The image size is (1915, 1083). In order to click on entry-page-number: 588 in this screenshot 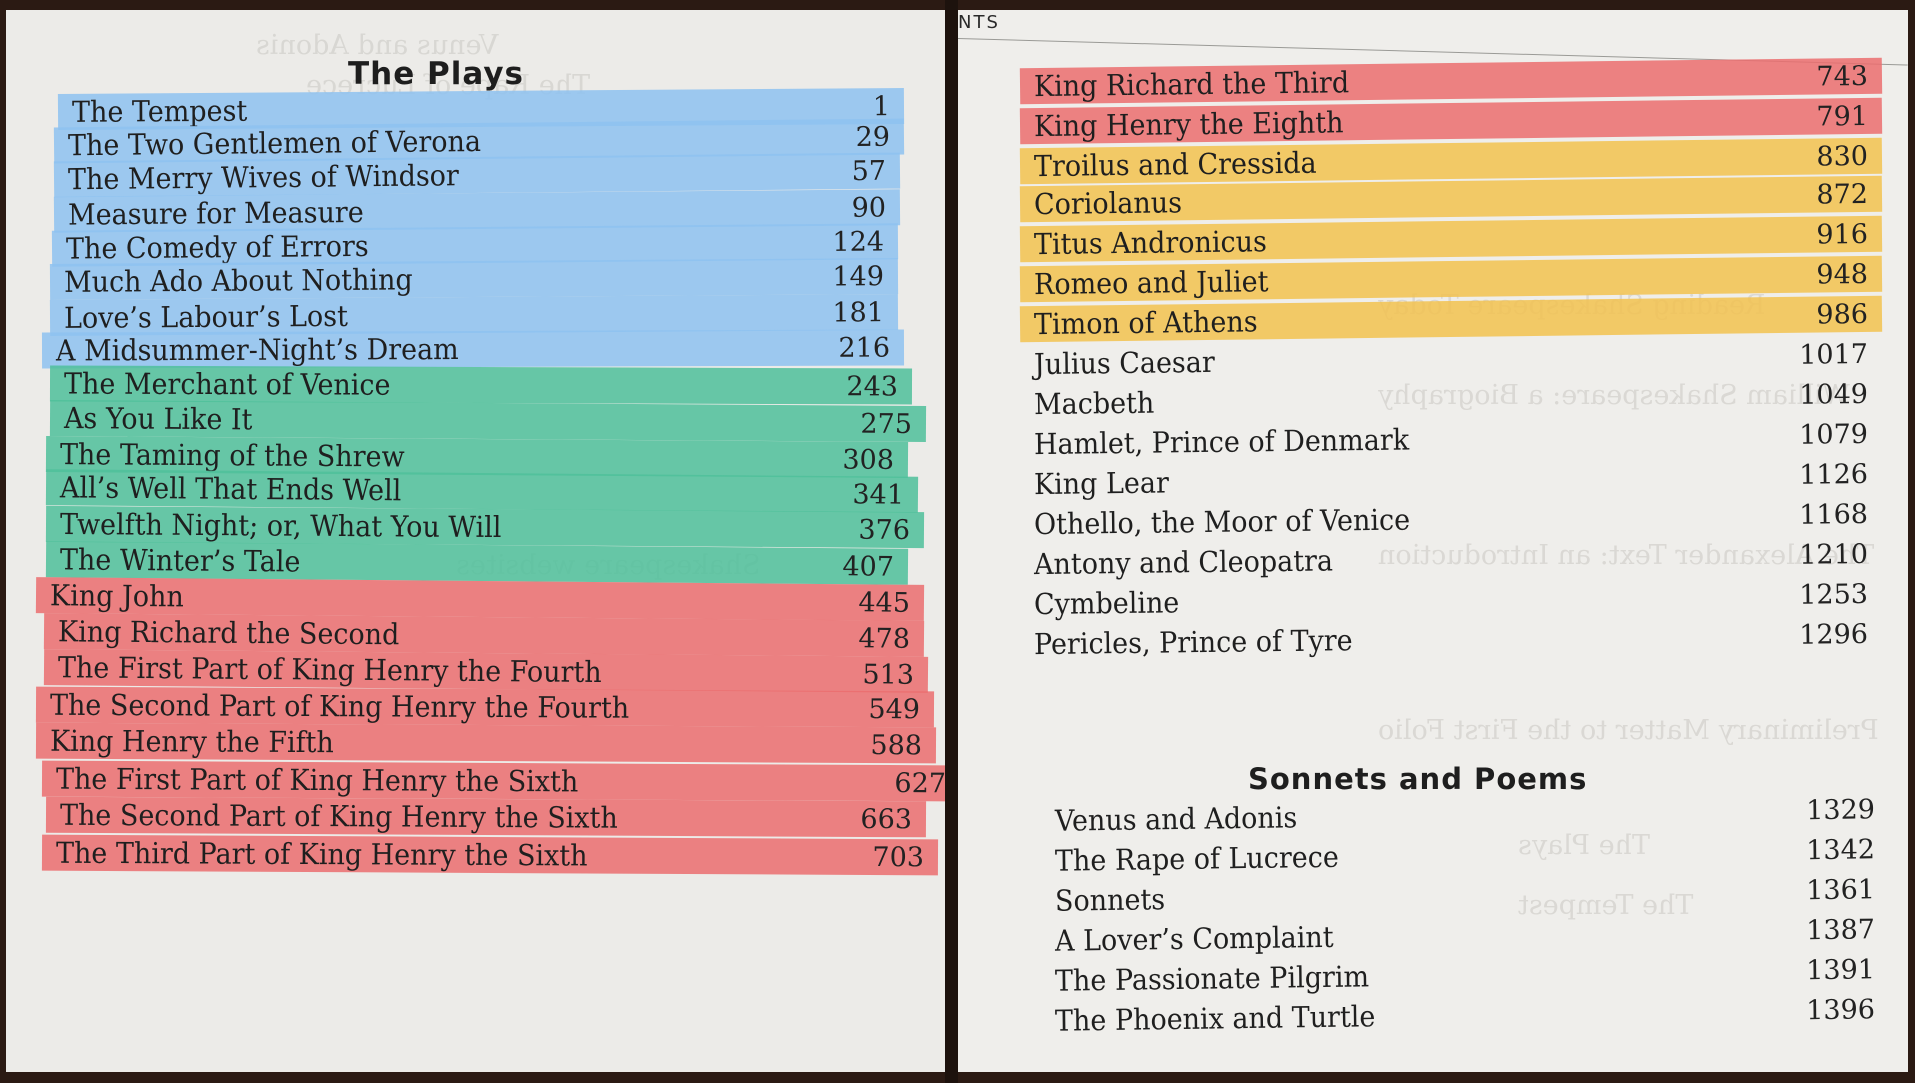, I will do `click(896, 746)`.